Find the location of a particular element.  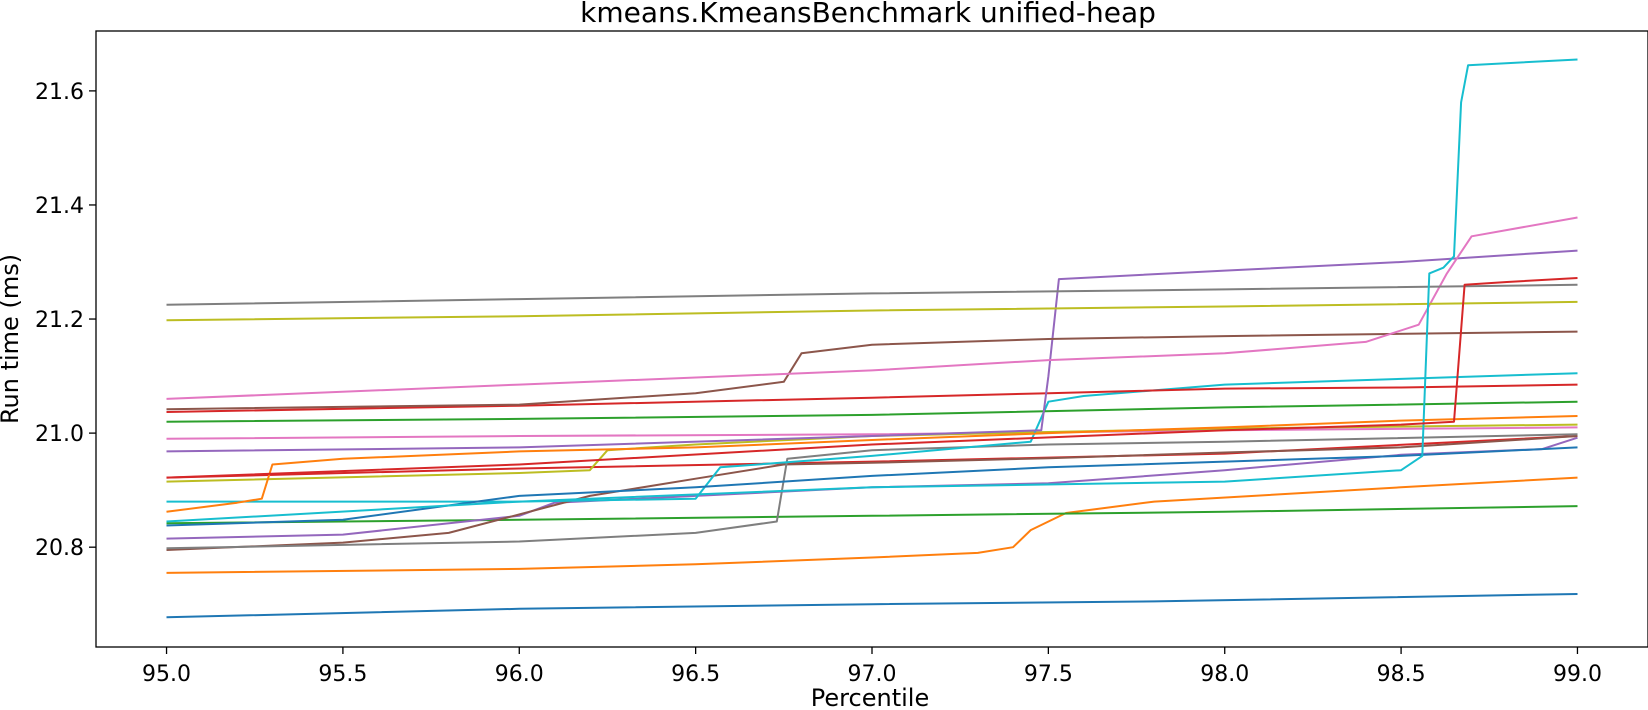

y-tick-label: 20.8 is located at coordinates (59, 548).